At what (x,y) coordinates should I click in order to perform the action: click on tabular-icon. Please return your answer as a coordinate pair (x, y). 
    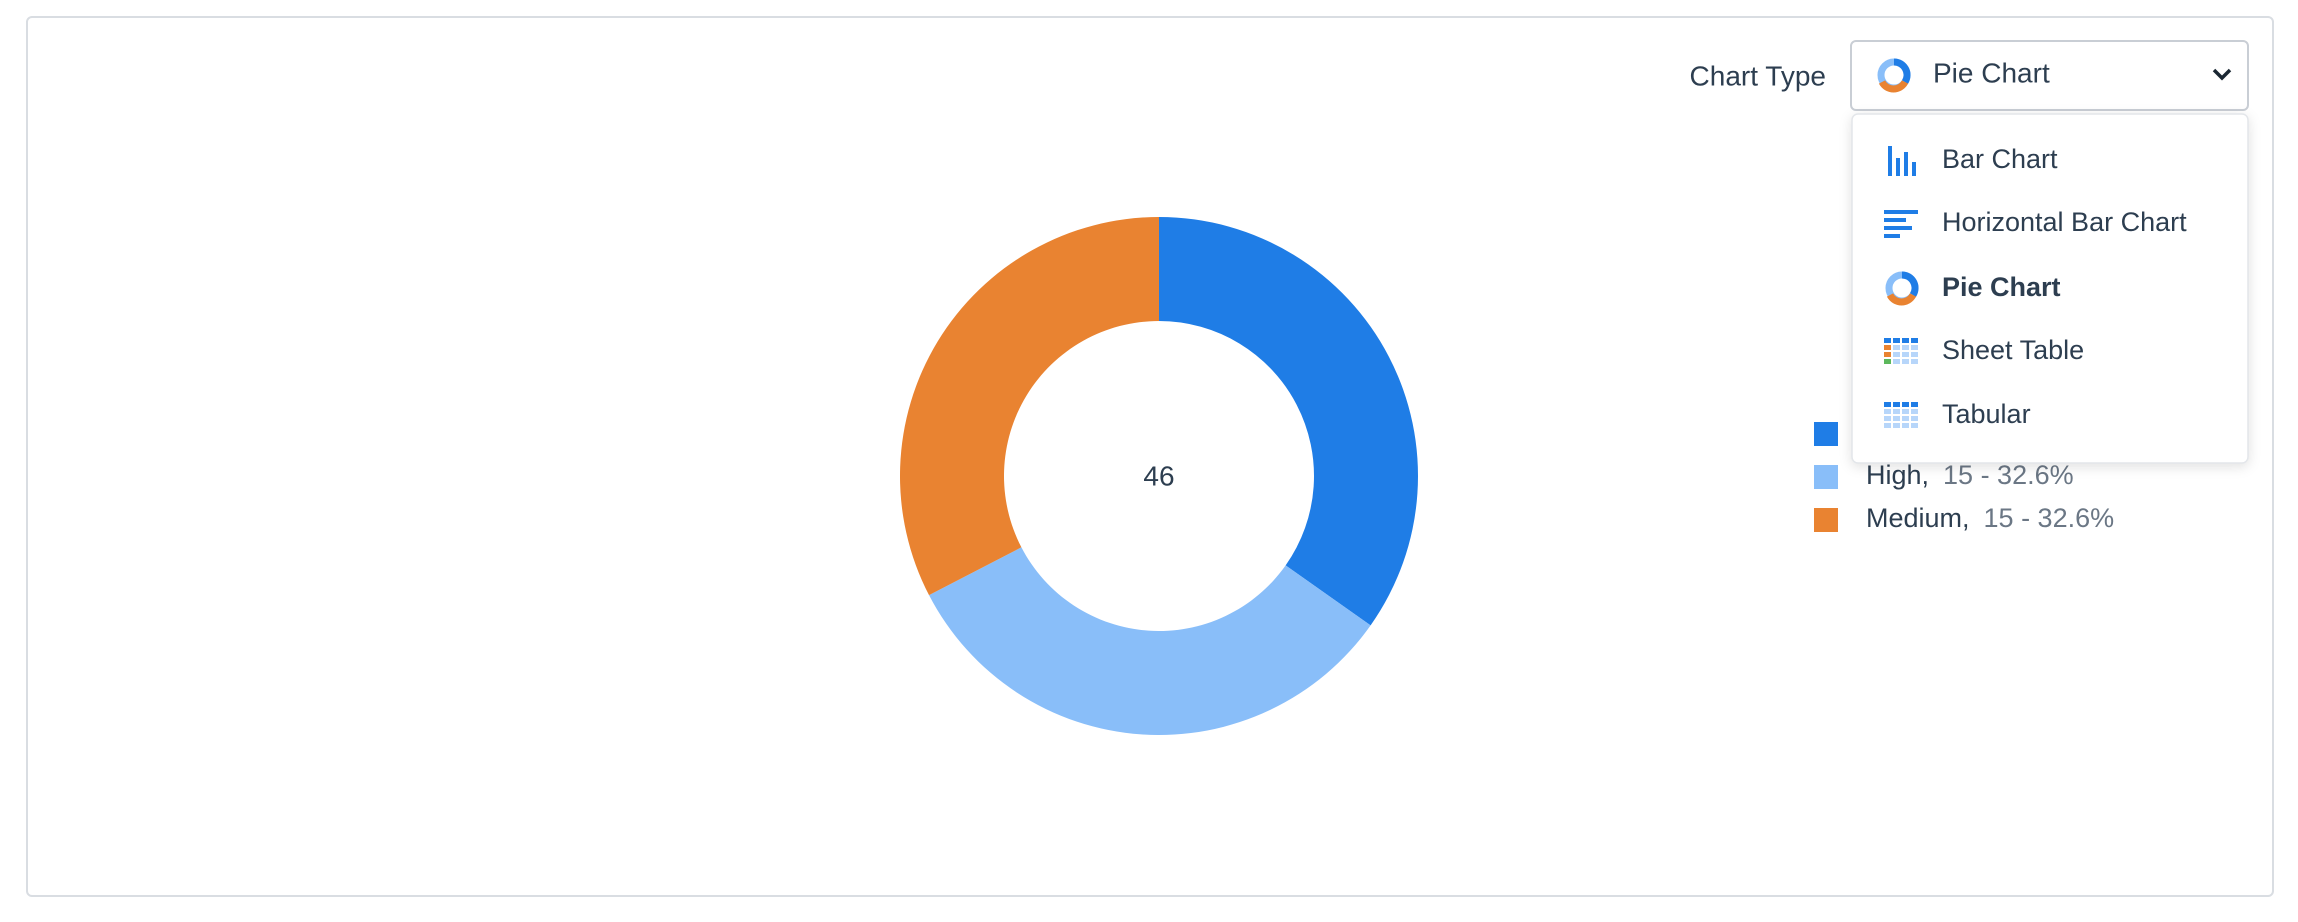
    Looking at the image, I should click on (1901, 415).